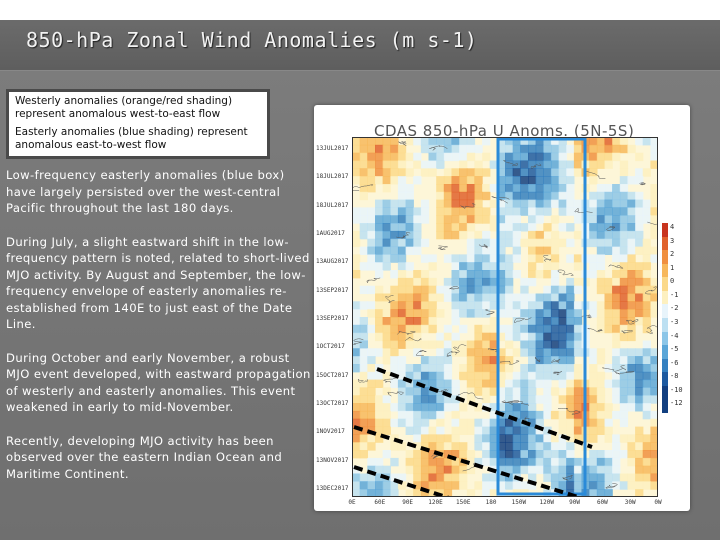 The width and height of the screenshot is (720, 540). Describe the element at coordinates (676, 403) in the screenshot. I see `colorbar-label: -12` at that location.